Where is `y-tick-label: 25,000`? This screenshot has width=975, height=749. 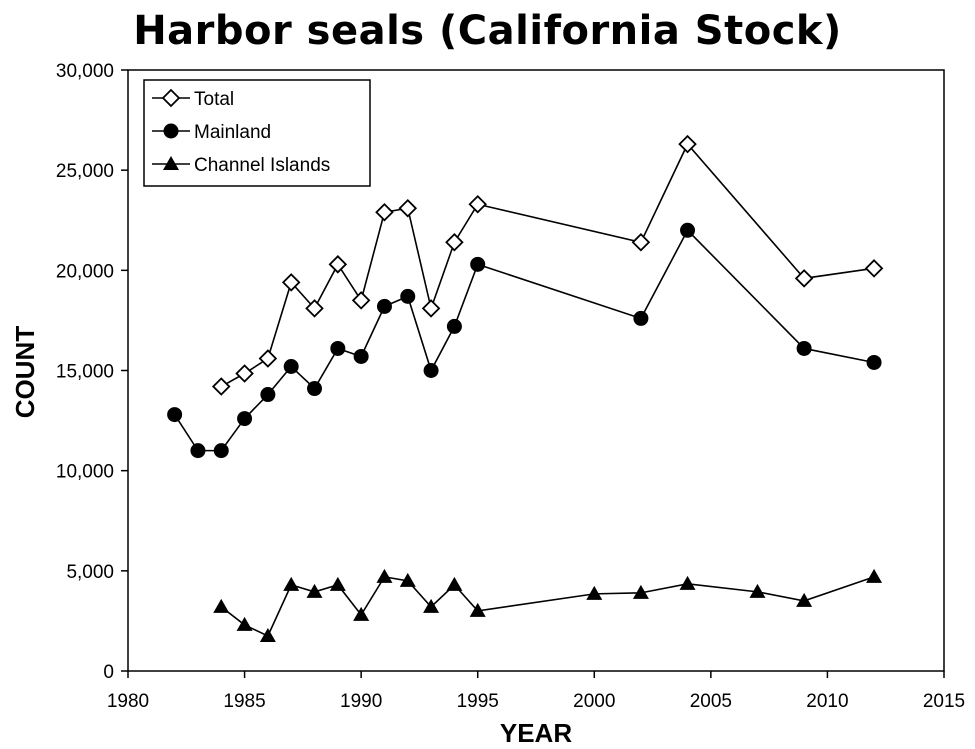
y-tick-label: 25,000 is located at coordinates (85, 171).